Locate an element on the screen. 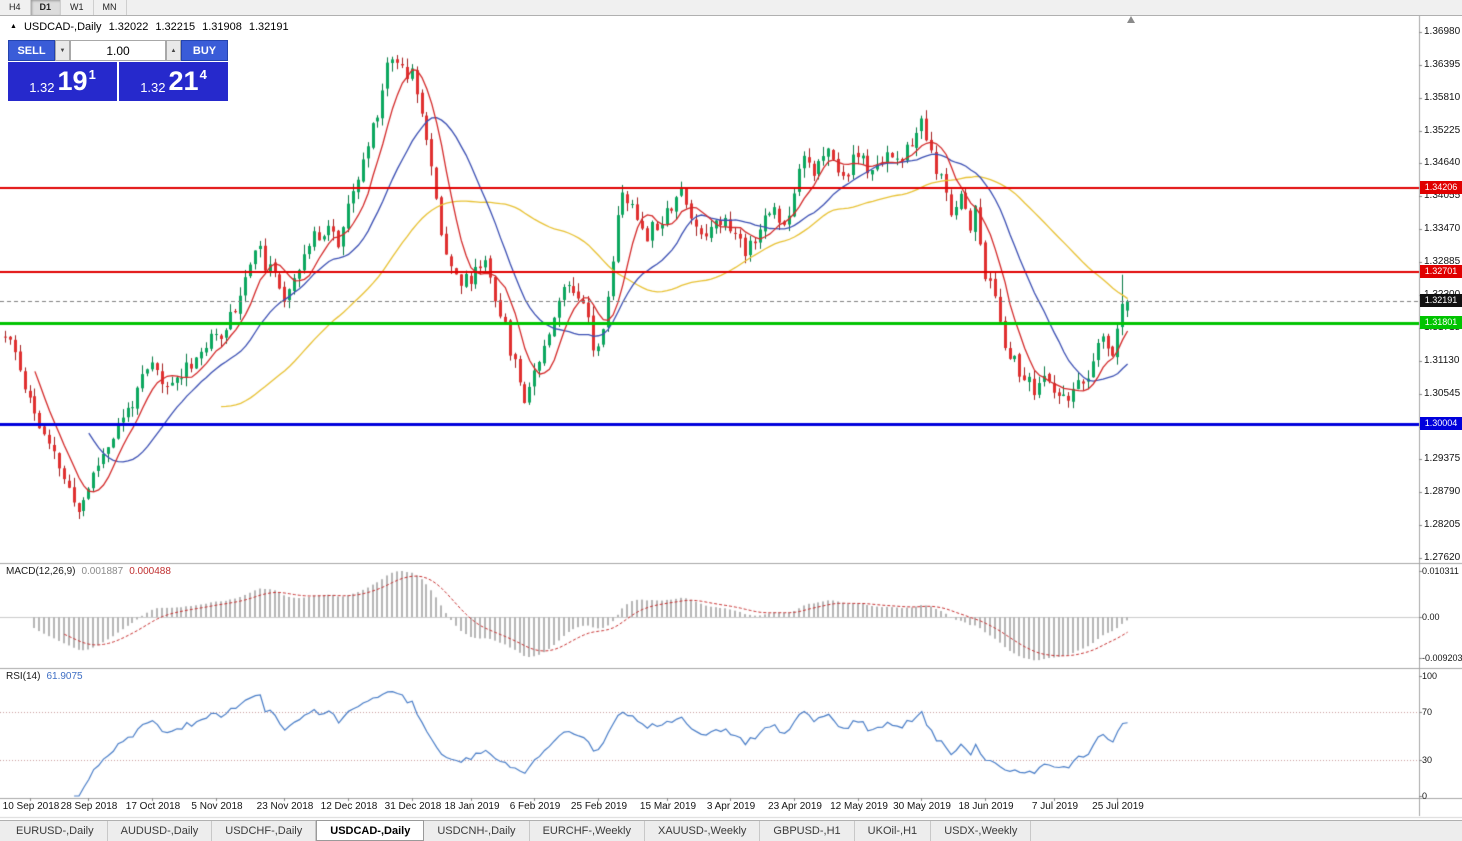 The width and height of the screenshot is (1462, 841). price-axis is located at coordinates (1441, 406).